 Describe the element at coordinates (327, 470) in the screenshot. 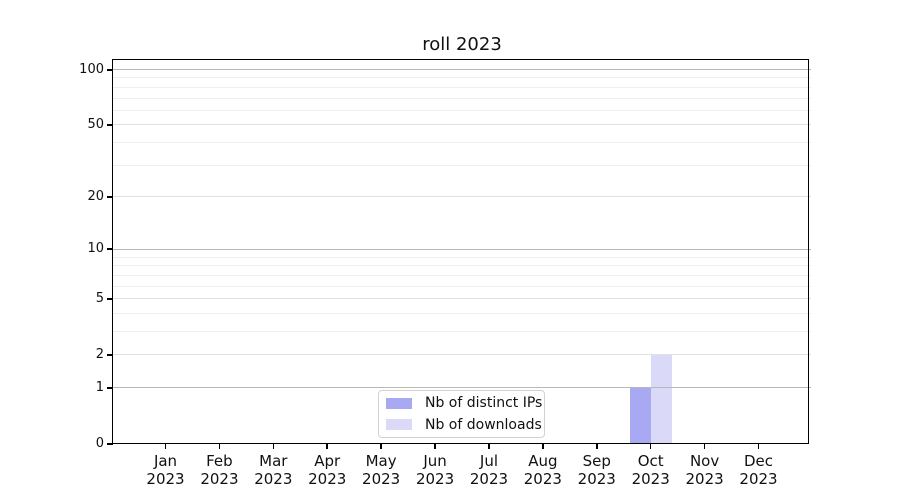

I see `x-tick-label: Apr 2023` at that location.